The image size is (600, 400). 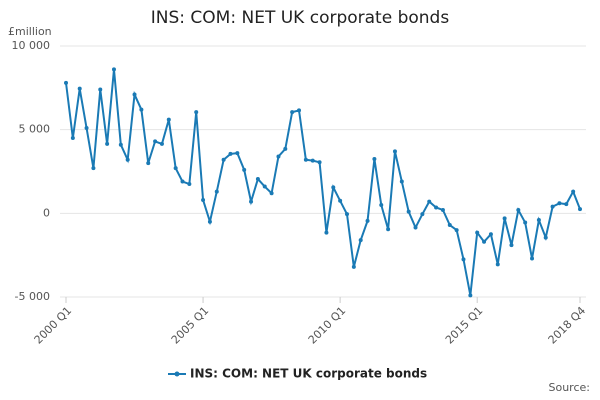 What do you see at coordinates (308, 374) in the screenshot?
I see `legend-label: INS: COM: NET UK corporate bonds` at bounding box center [308, 374].